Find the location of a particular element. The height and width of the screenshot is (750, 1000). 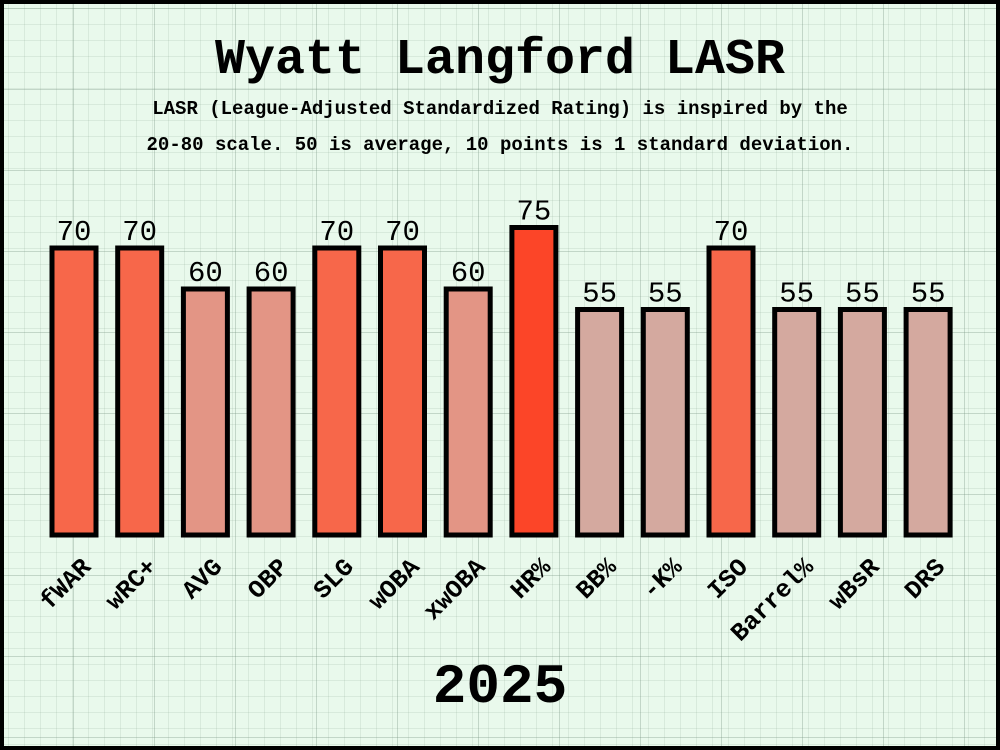

bar-Barrel% is located at coordinates (797, 422).